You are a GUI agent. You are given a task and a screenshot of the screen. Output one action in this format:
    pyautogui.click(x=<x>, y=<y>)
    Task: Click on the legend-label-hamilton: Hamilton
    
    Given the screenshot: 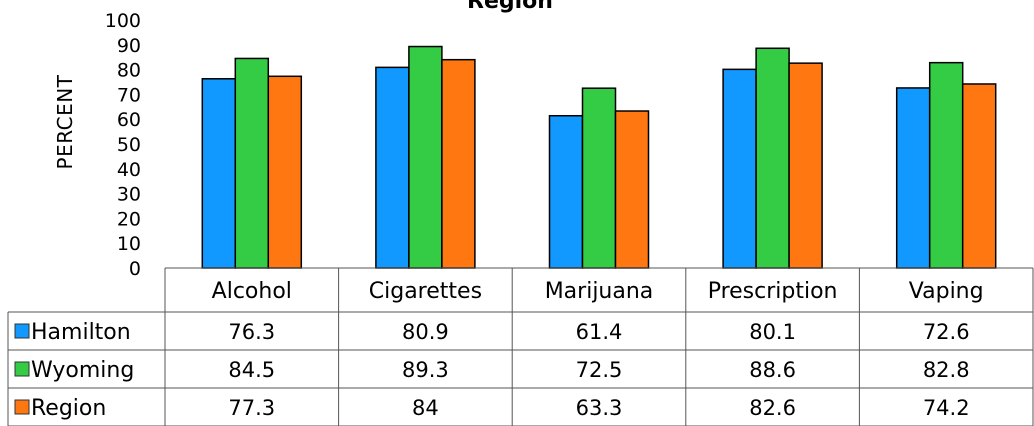 What is the action you would take?
    pyautogui.click(x=81, y=332)
    